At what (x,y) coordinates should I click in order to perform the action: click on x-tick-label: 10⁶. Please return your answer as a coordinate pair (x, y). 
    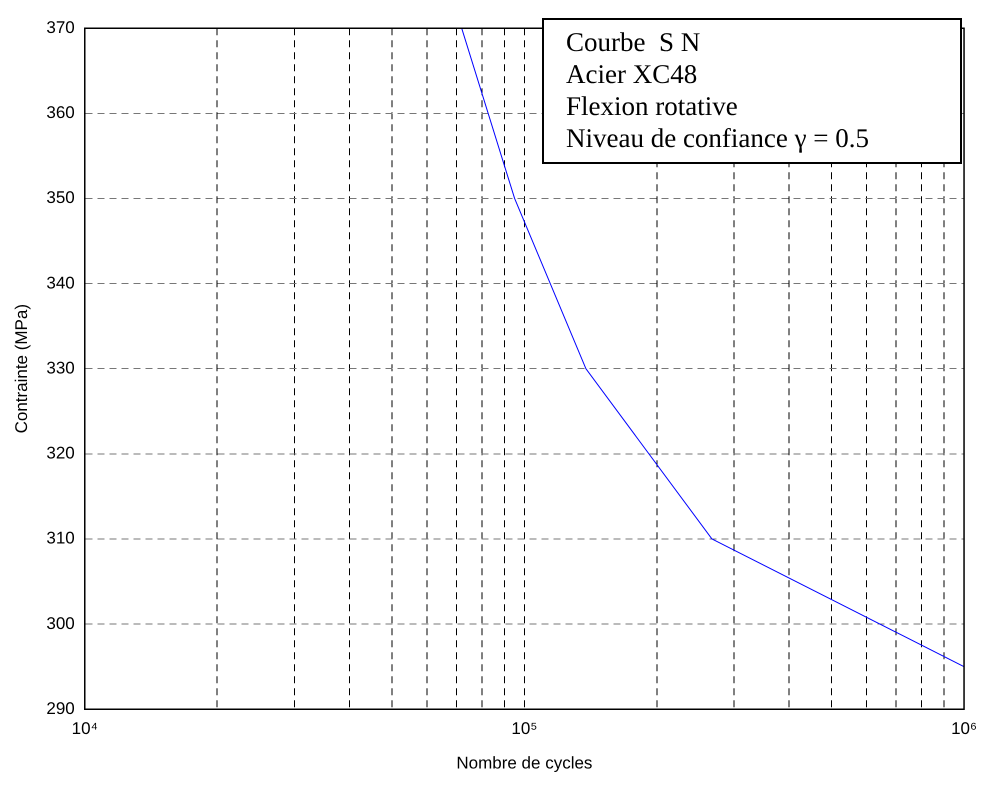
    Looking at the image, I should click on (964, 728).